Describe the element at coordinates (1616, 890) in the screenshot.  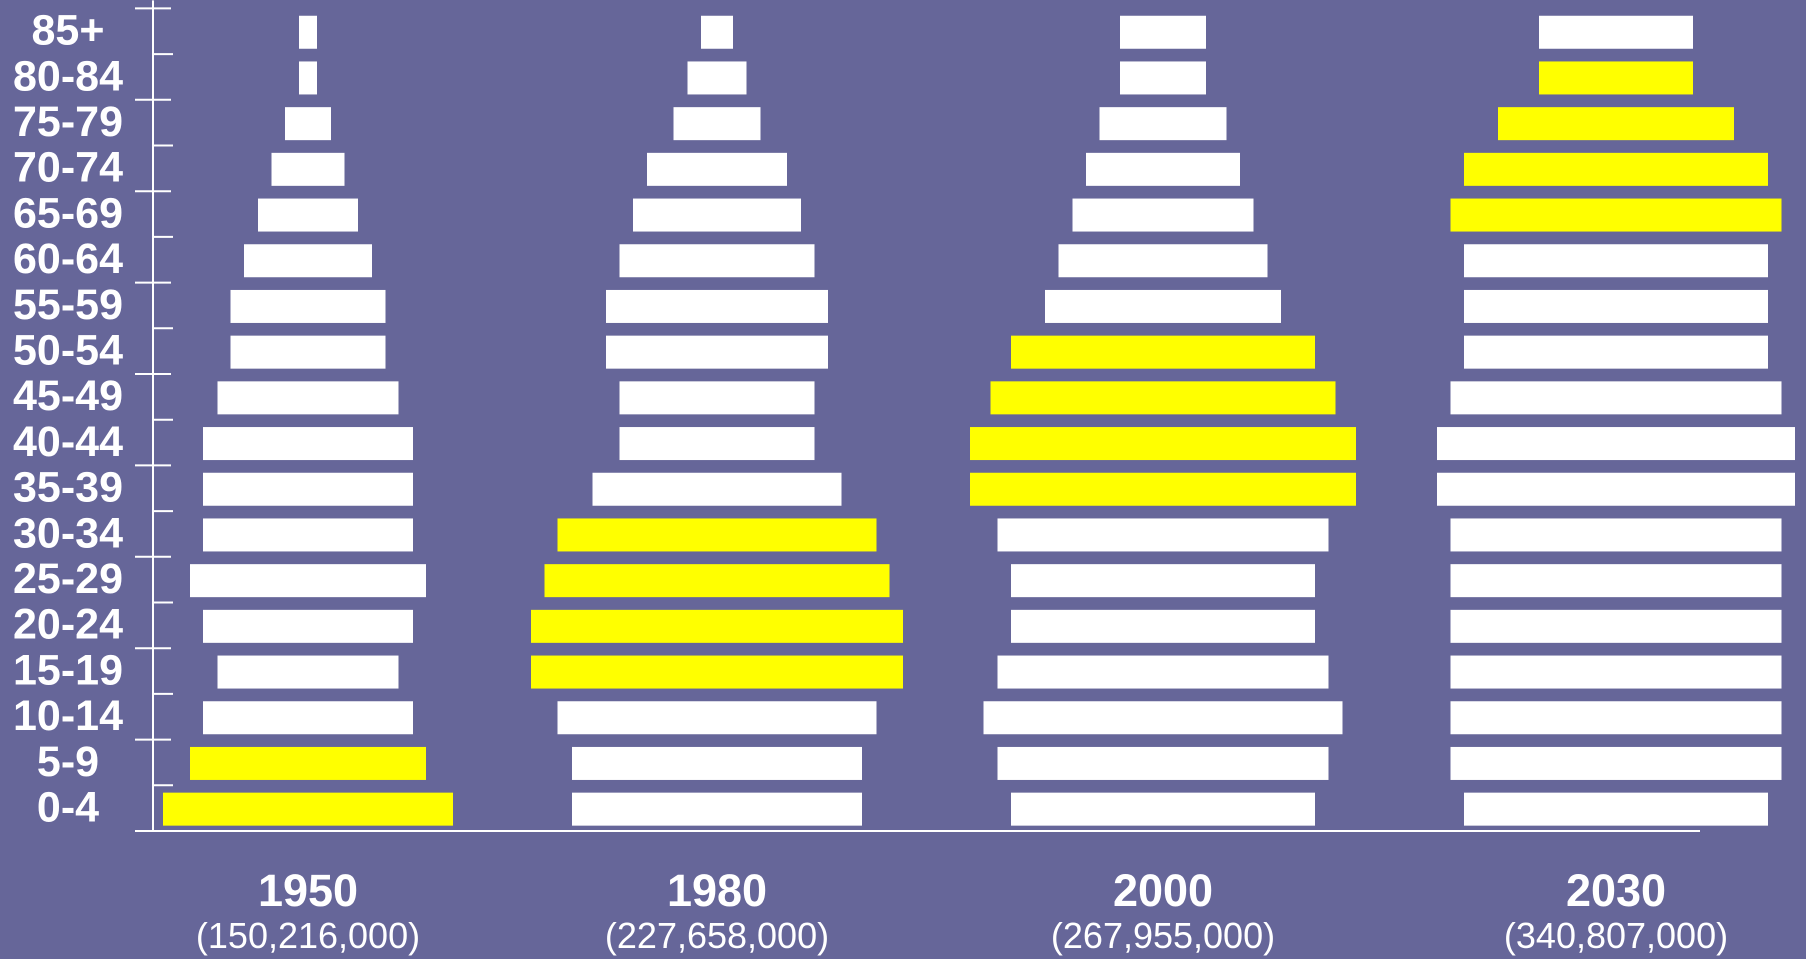
I see `year-label-2030: 2030` at that location.